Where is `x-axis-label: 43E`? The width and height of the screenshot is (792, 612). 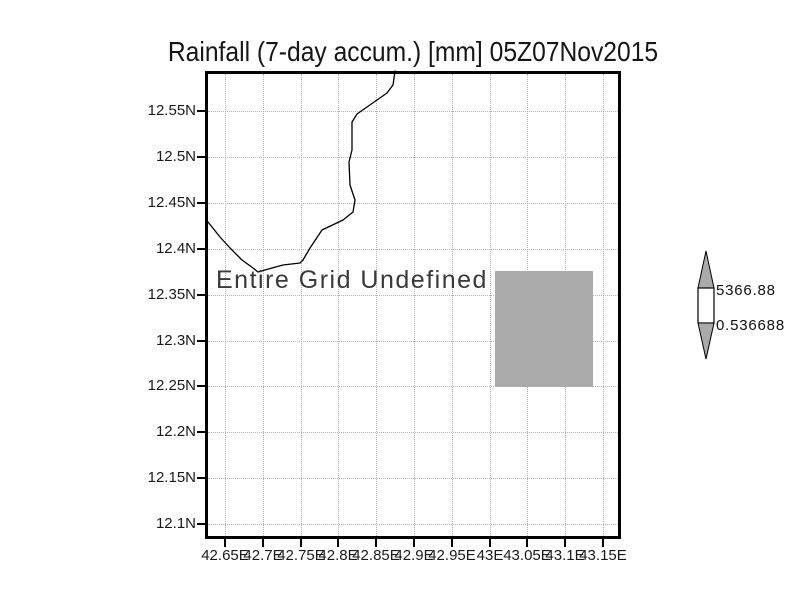 x-axis-label: 43E is located at coordinates (490, 555).